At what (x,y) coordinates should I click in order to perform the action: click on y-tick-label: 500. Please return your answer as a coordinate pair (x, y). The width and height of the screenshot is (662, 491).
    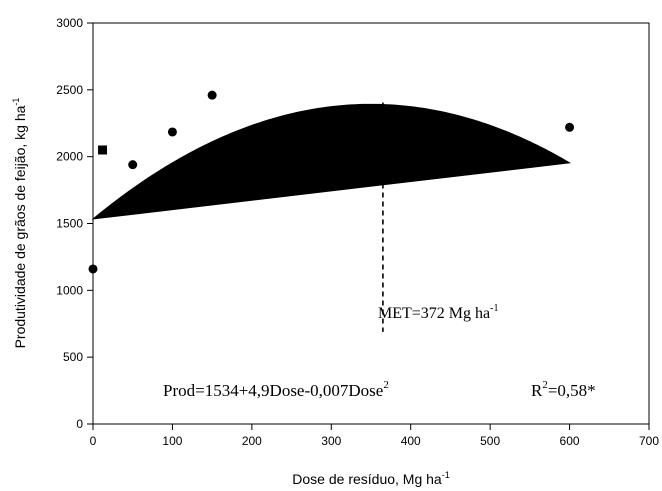
    Looking at the image, I should click on (73, 357).